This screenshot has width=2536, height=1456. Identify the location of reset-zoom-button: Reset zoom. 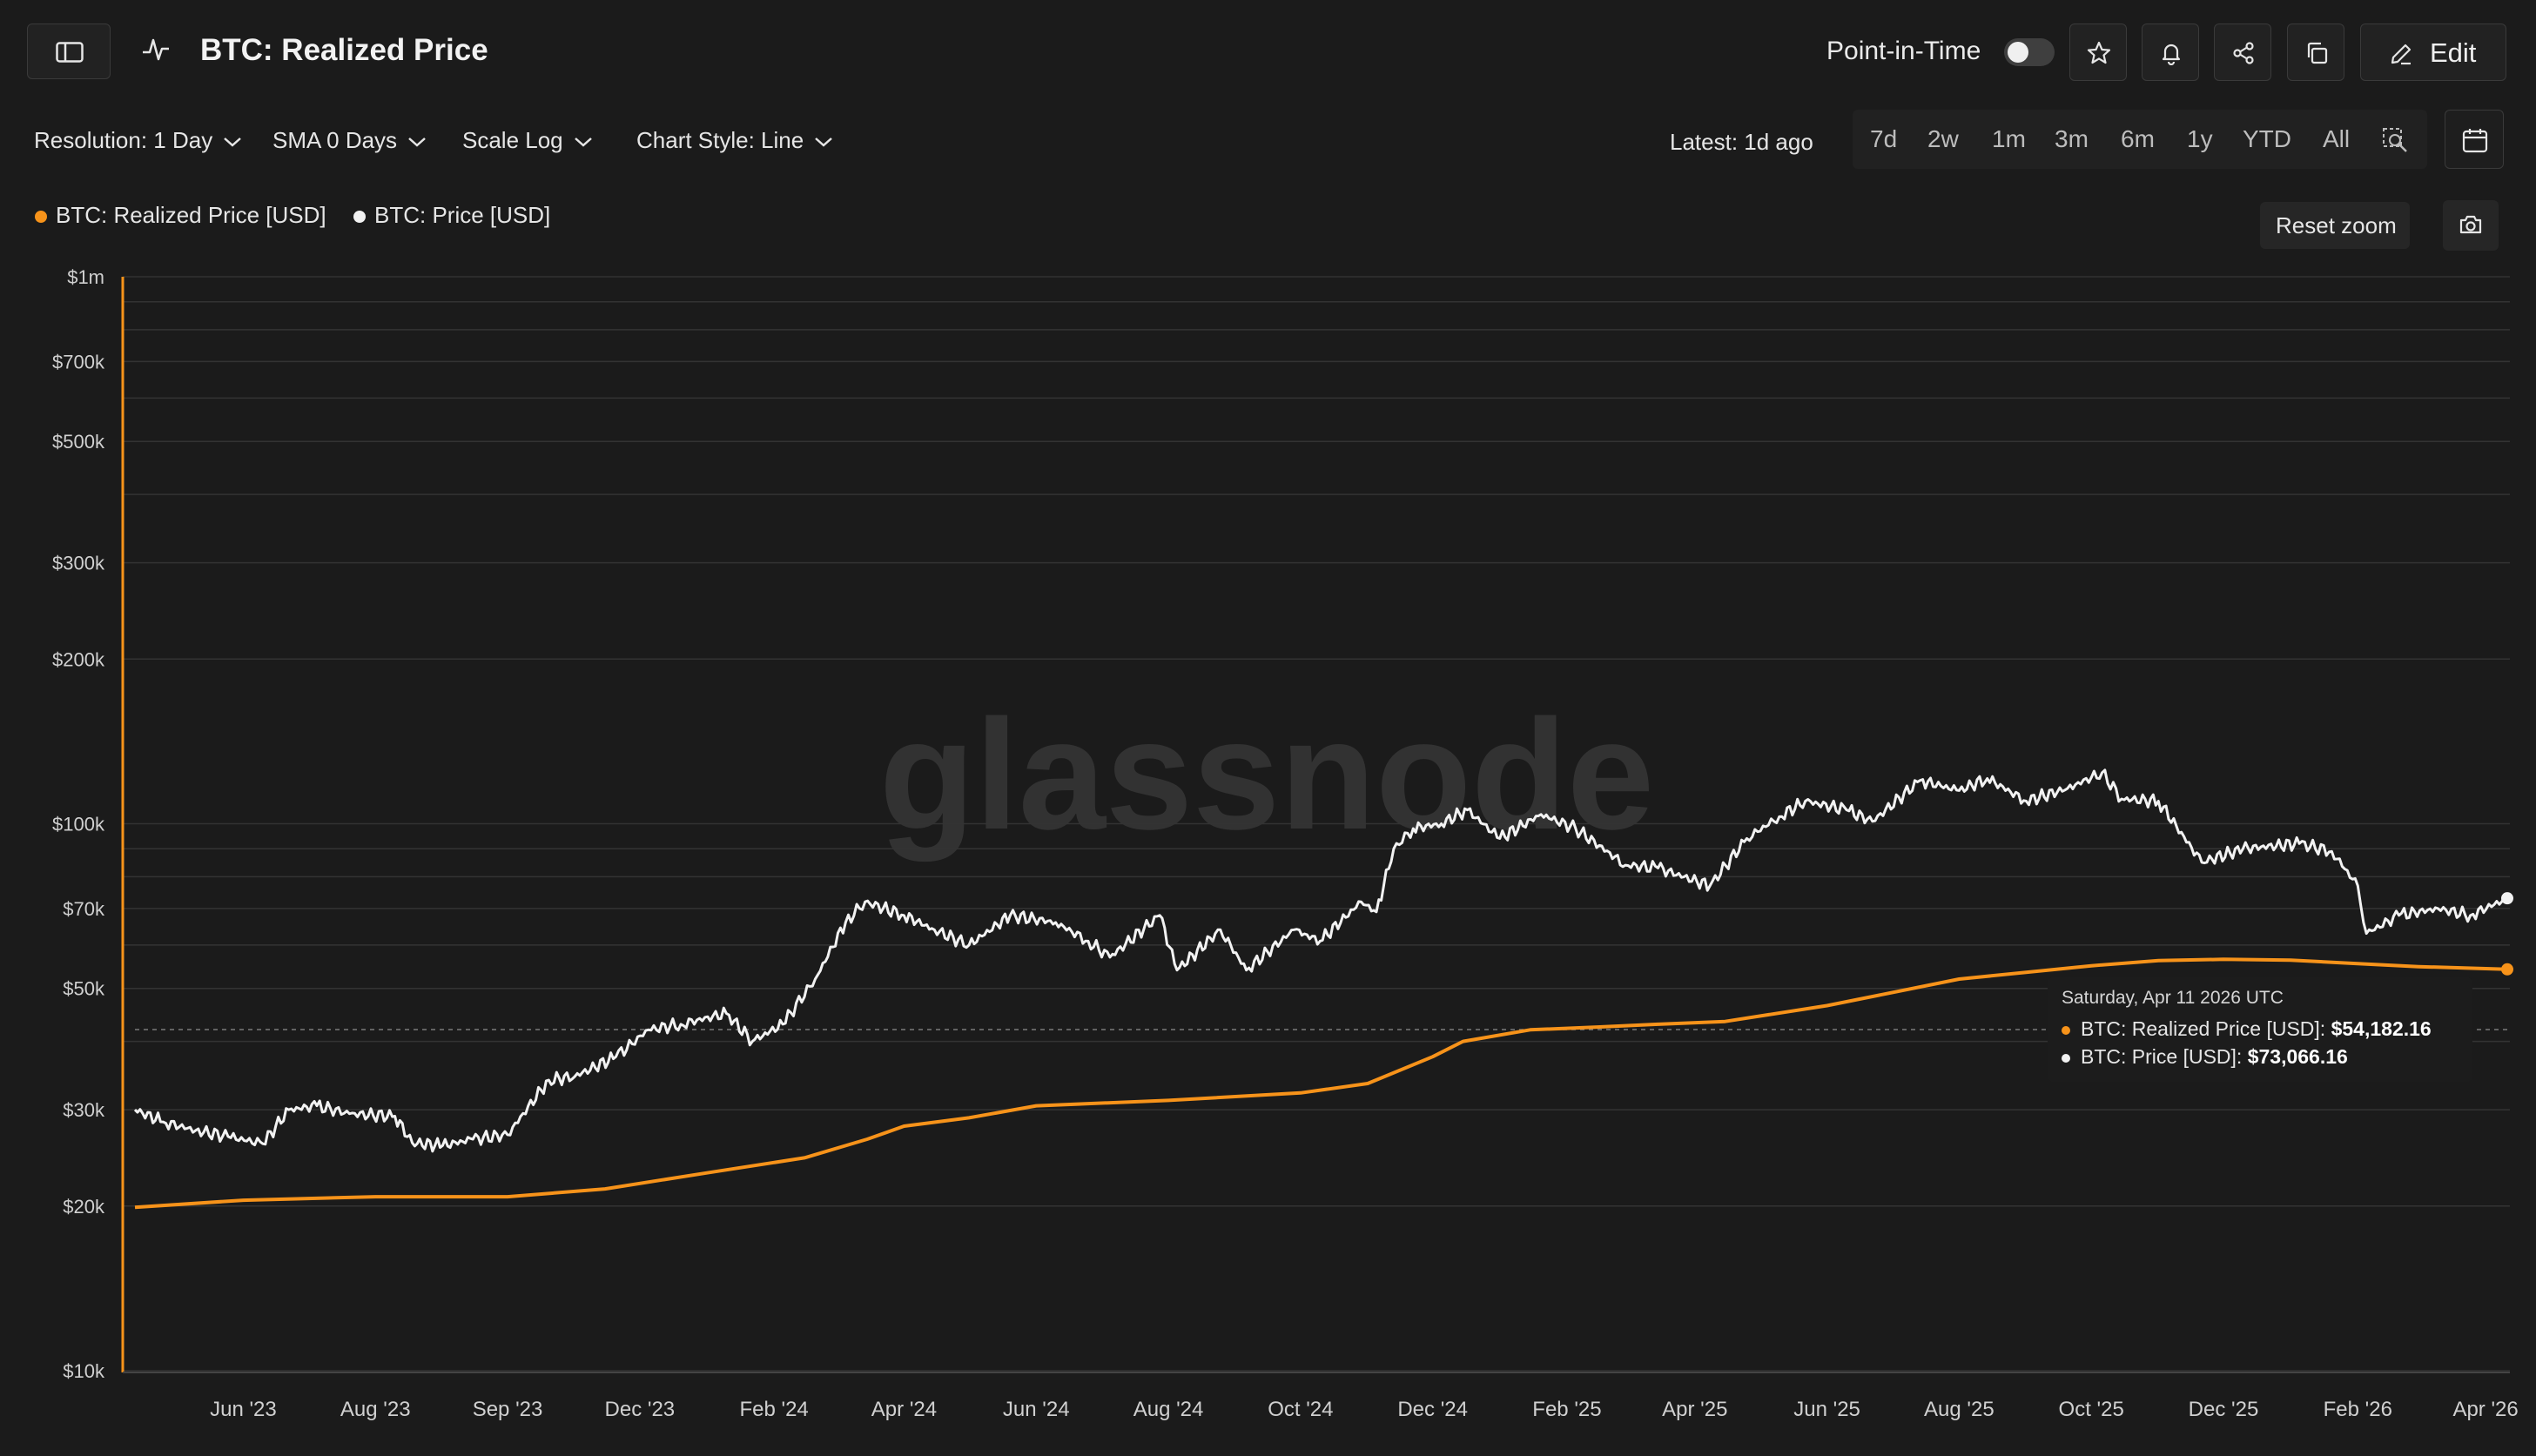
(2335, 225).